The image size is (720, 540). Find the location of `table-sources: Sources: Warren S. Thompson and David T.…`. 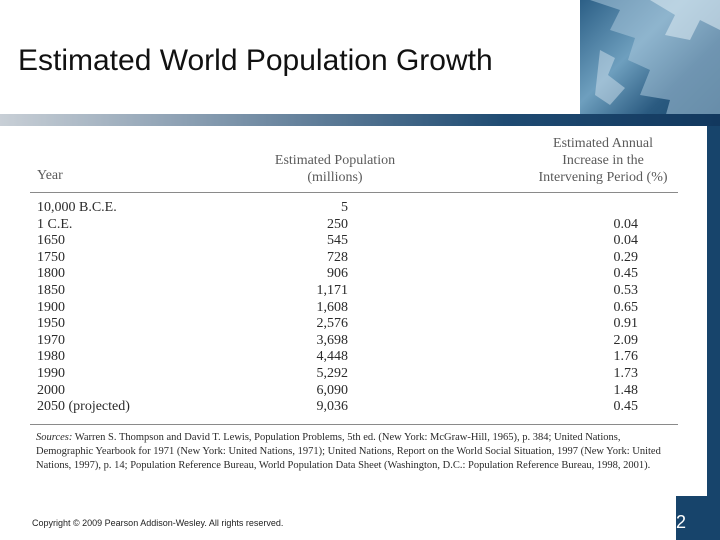

table-sources: Sources: Warren S. Thompson and David T.… is located at coordinates (354, 448).